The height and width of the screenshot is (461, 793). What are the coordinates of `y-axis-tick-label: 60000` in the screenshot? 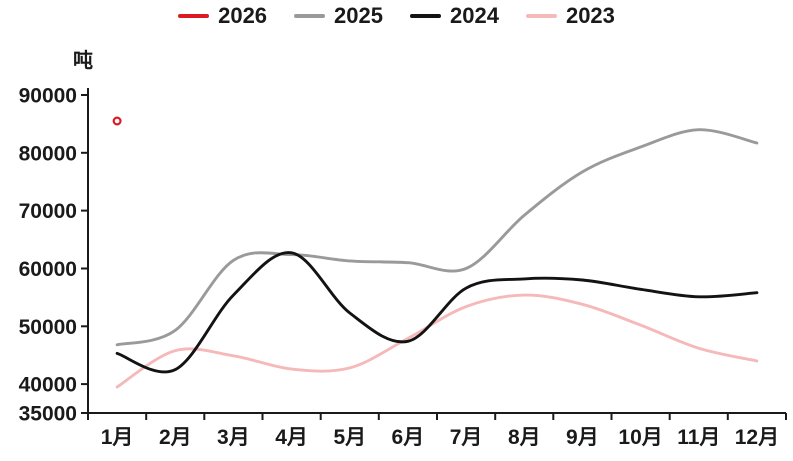 It's located at (48, 269).